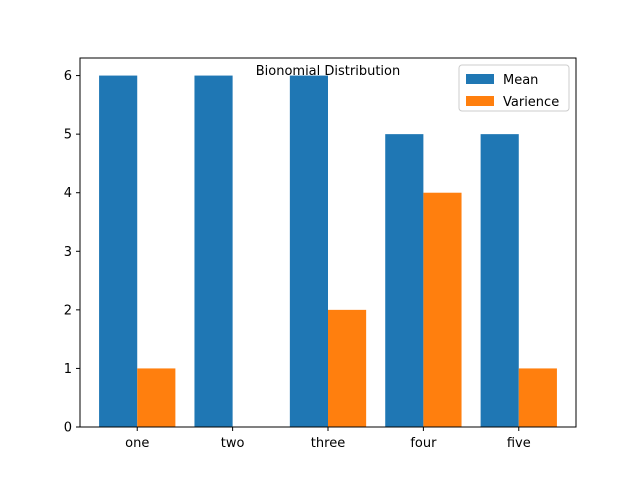 The width and height of the screenshot is (640, 480). Describe the element at coordinates (423, 443) in the screenshot. I see `x-tick-label-four: four` at that location.